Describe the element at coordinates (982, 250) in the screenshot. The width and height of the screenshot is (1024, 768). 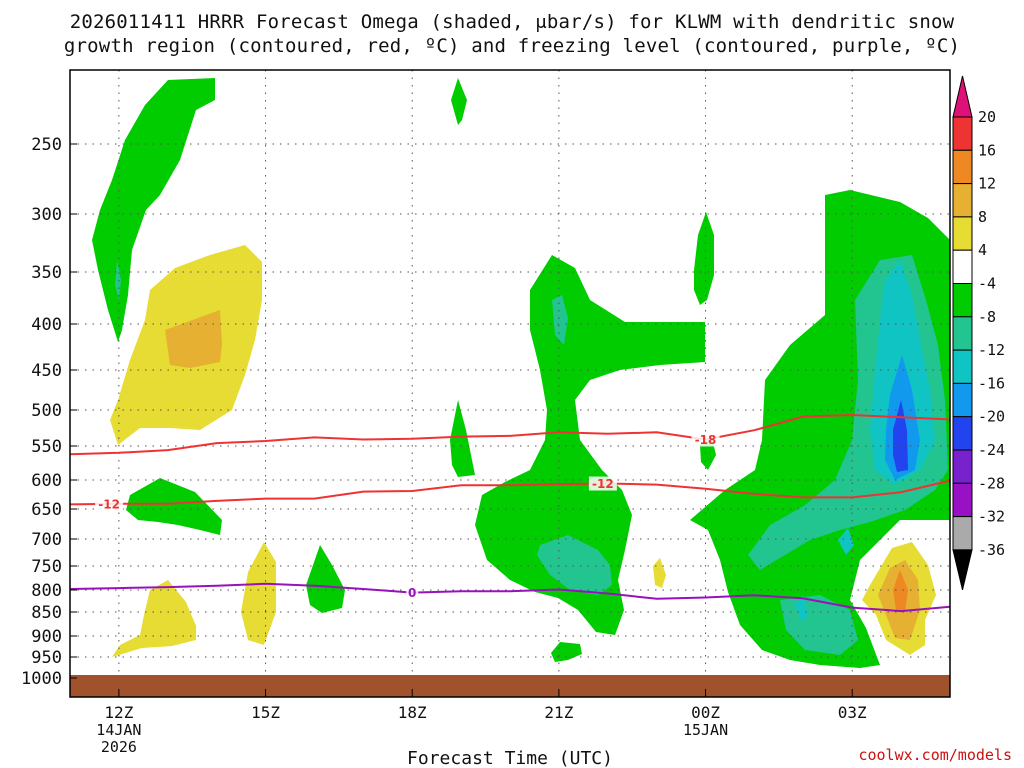
I see `colorbar-label: 4` at that location.